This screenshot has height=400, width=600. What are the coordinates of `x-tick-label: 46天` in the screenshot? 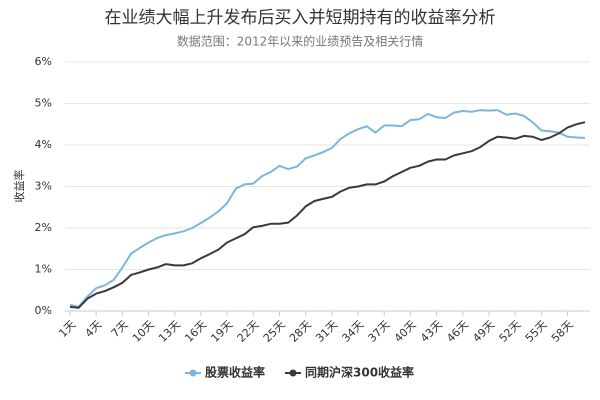 It's located at (457, 331).